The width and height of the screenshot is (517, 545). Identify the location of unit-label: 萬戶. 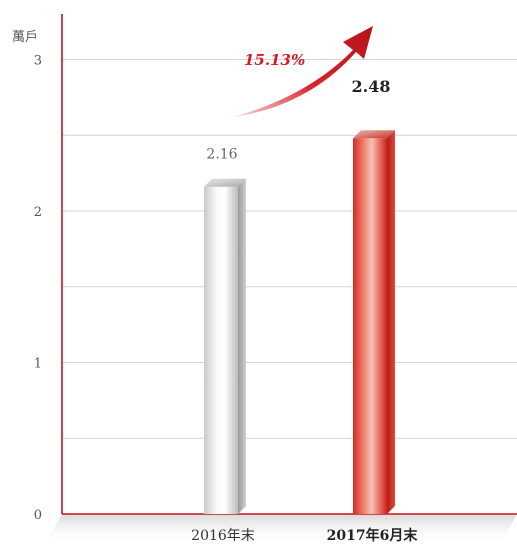
(25, 37).